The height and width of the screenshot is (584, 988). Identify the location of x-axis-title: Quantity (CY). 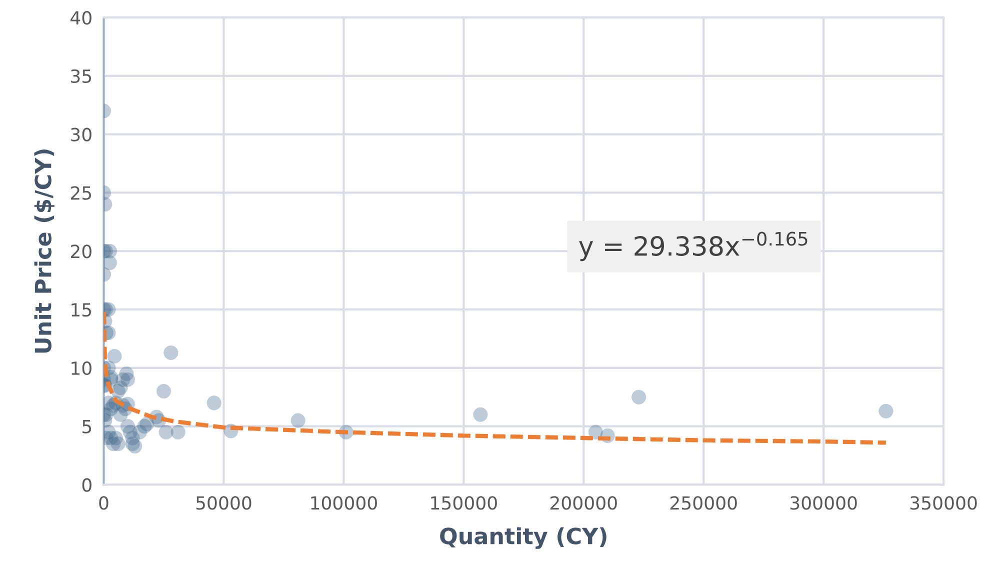
(523, 538).